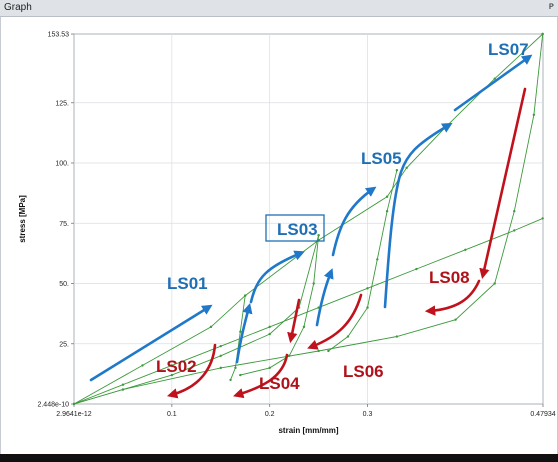 This screenshot has width=558, height=462. I want to click on x-axis-label: strain [mm/mm], so click(308, 430).